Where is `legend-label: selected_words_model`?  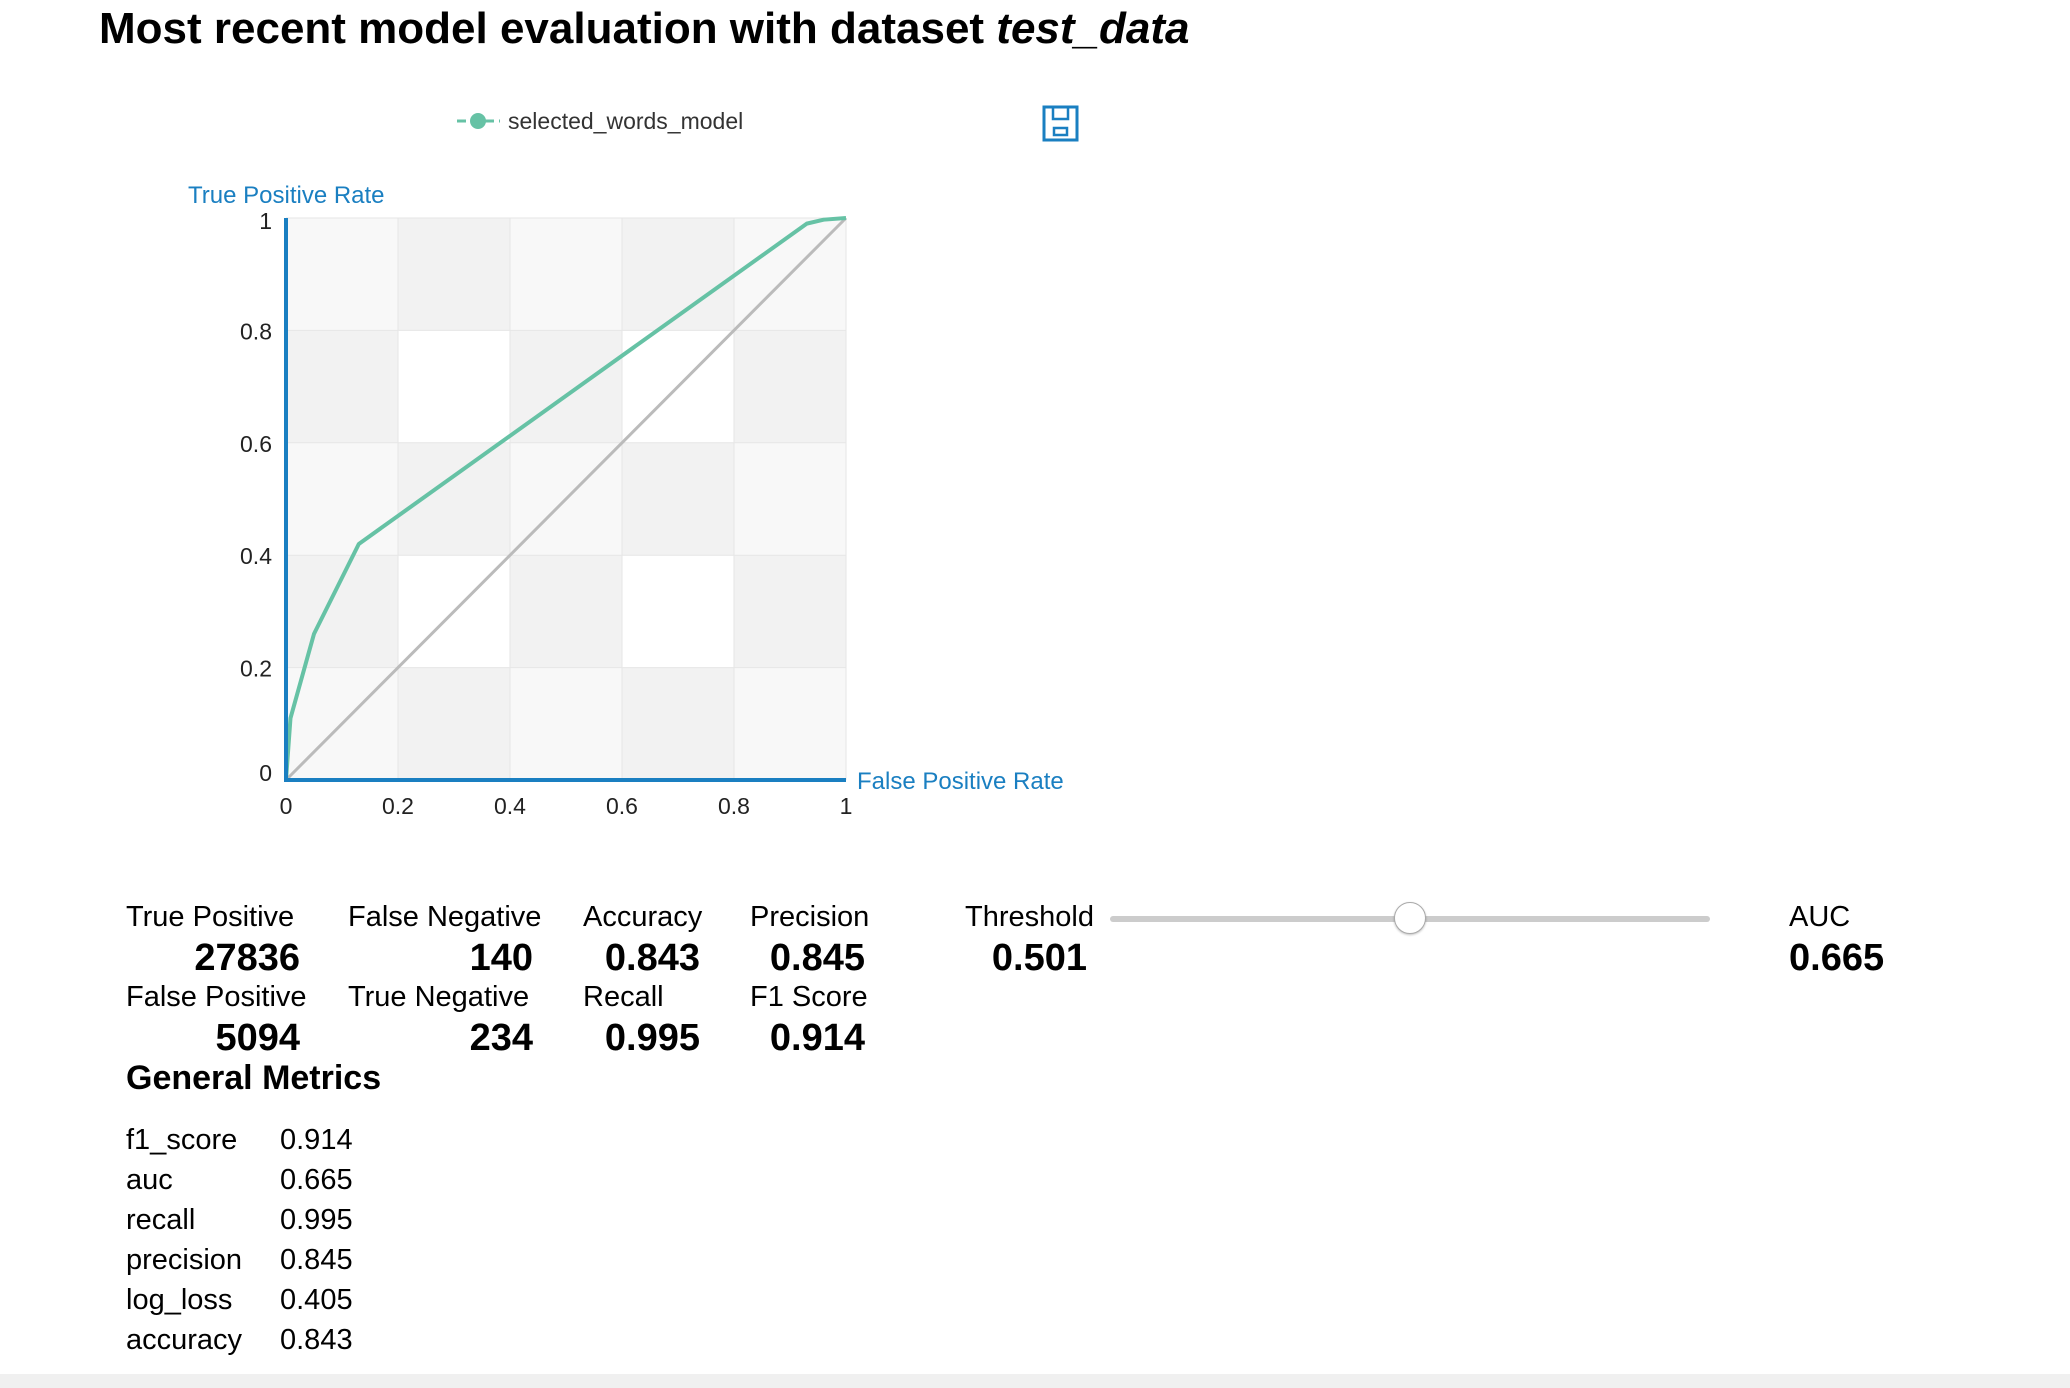 legend-label: selected_words_model is located at coordinates (625, 121).